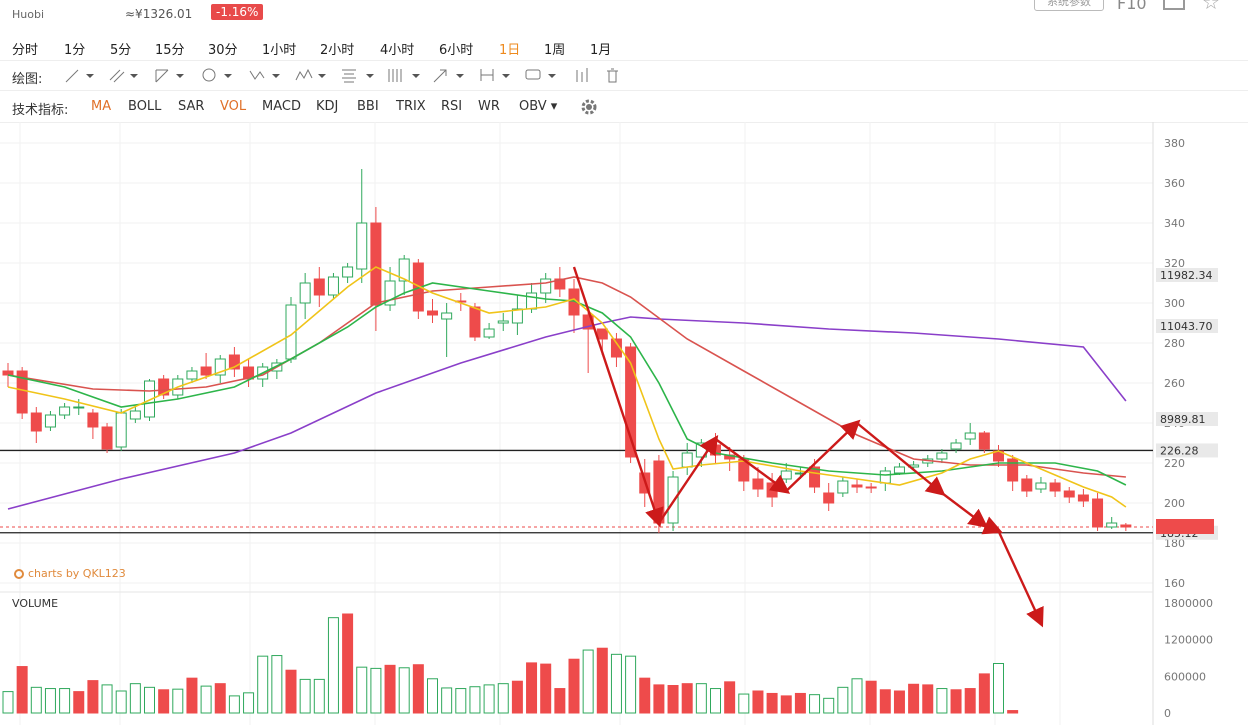 The width and height of the screenshot is (1248, 725). I want to click on period-tab: 1小时, so click(279, 50).